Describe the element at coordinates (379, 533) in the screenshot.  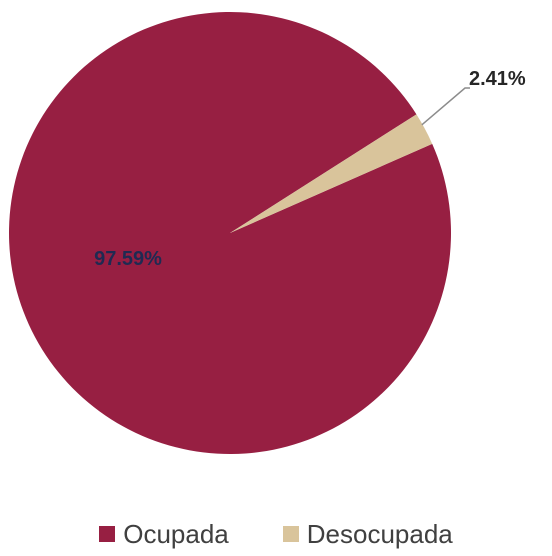
I see `legend-label-desocupada: Desocupada` at that location.